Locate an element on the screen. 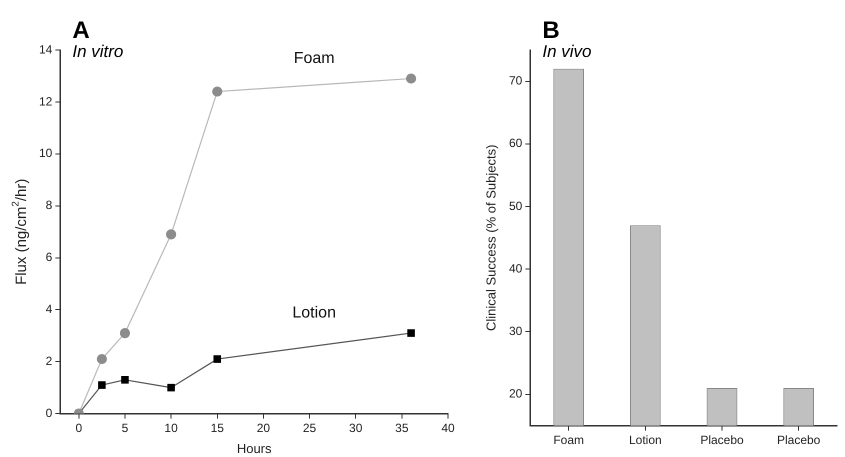 The image size is (845, 457). x-tick-label: 20 is located at coordinates (263, 428).